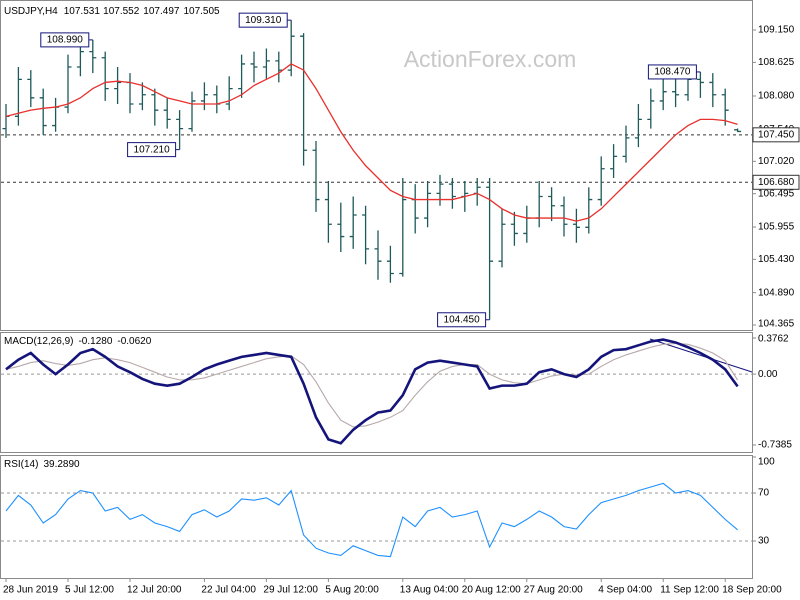 The width and height of the screenshot is (800, 600). Describe the element at coordinates (31, 11) in the screenshot. I see `symbol: USDJPY,H4` at that location.